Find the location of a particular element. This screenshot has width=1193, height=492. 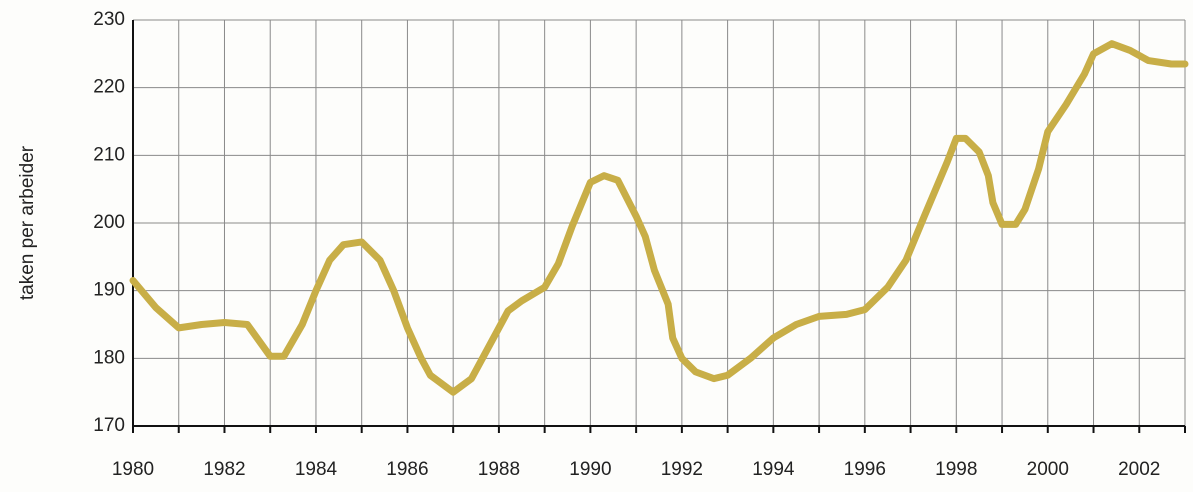

y-tick-label: 210 is located at coordinates (109, 154).